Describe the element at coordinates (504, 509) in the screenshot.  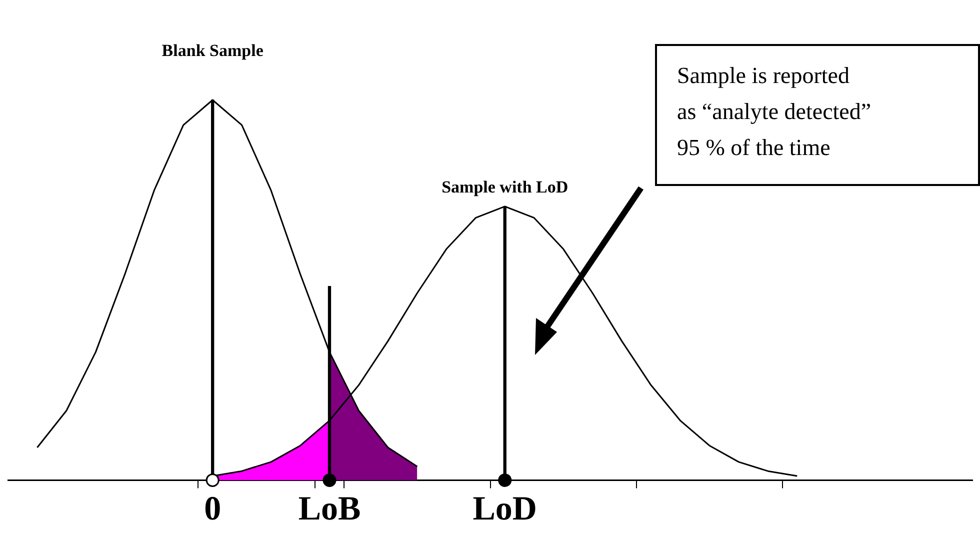
I see `x-tick-label: LoD` at that location.